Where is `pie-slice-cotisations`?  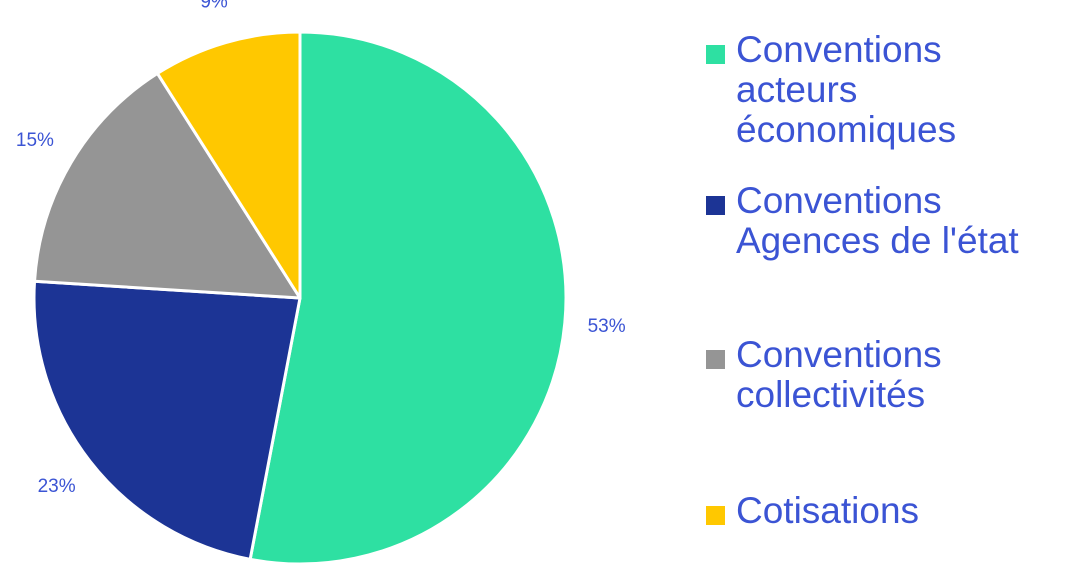 pie-slice-cotisations is located at coordinates (228, 165).